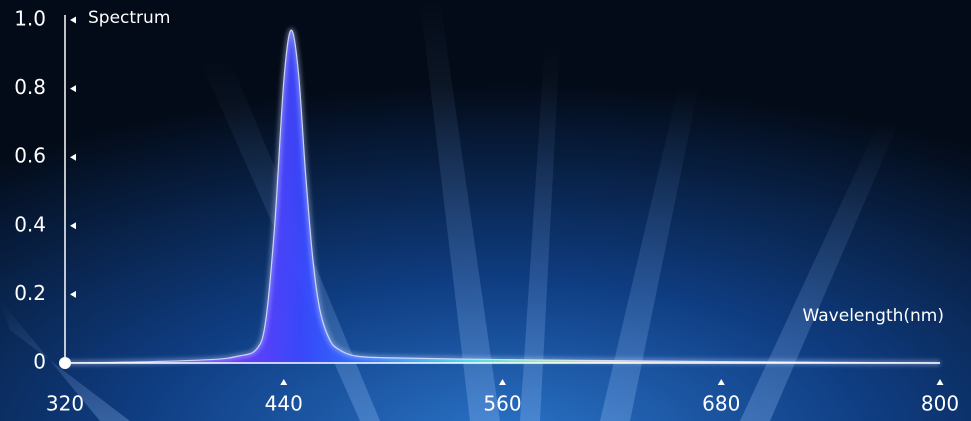 Image resolution: width=971 pixels, height=421 pixels. Describe the element at coordinates (39, 362) in the screenshot. I see `y-tick-label: 0` at that location.